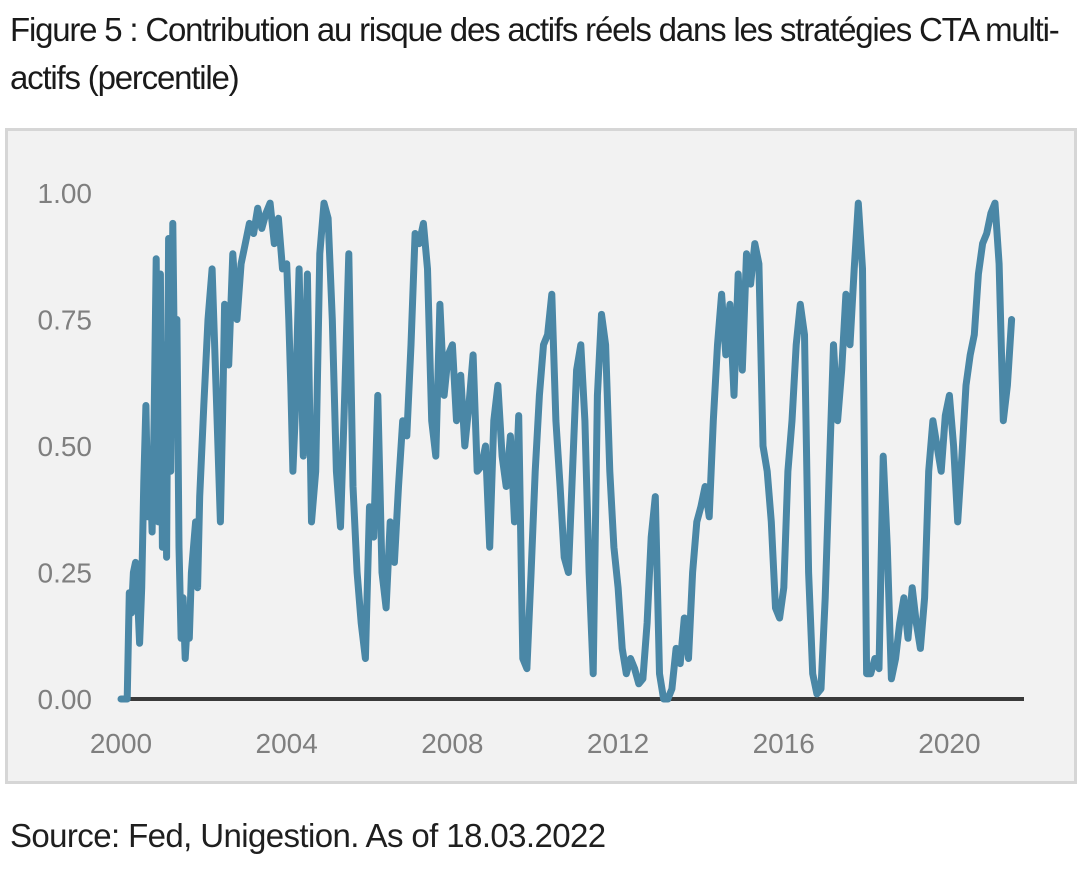  I want to click on y-tick-label: 0.50, so click(65, 446).